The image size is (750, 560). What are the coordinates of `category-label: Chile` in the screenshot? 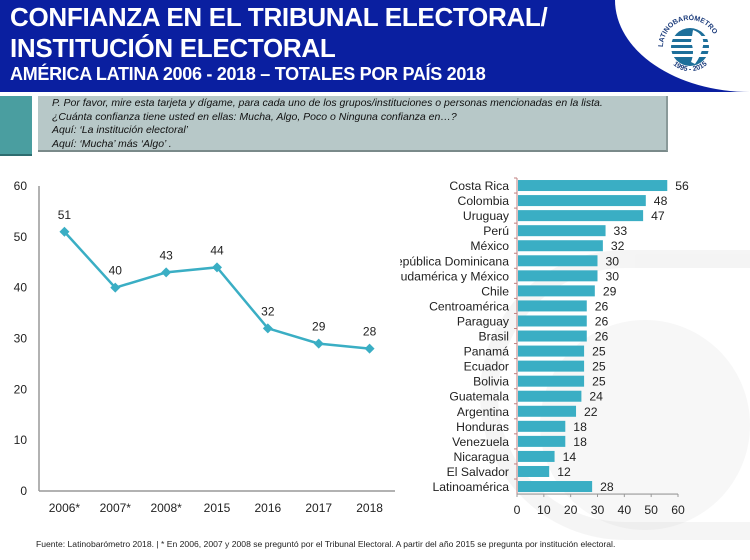 It's located at (495, 291).